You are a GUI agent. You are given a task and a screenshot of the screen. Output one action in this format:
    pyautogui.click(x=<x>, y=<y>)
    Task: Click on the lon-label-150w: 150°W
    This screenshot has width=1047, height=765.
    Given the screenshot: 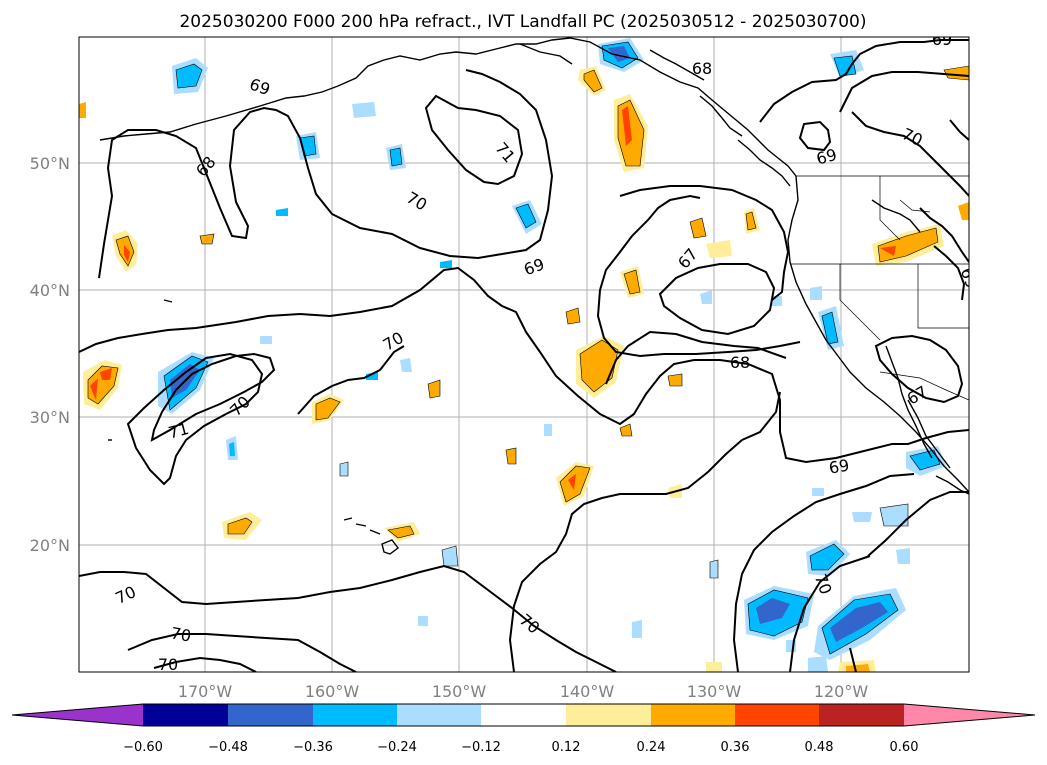 What is the action you would take?
    pyautogui.click(x=459, y=691)
    